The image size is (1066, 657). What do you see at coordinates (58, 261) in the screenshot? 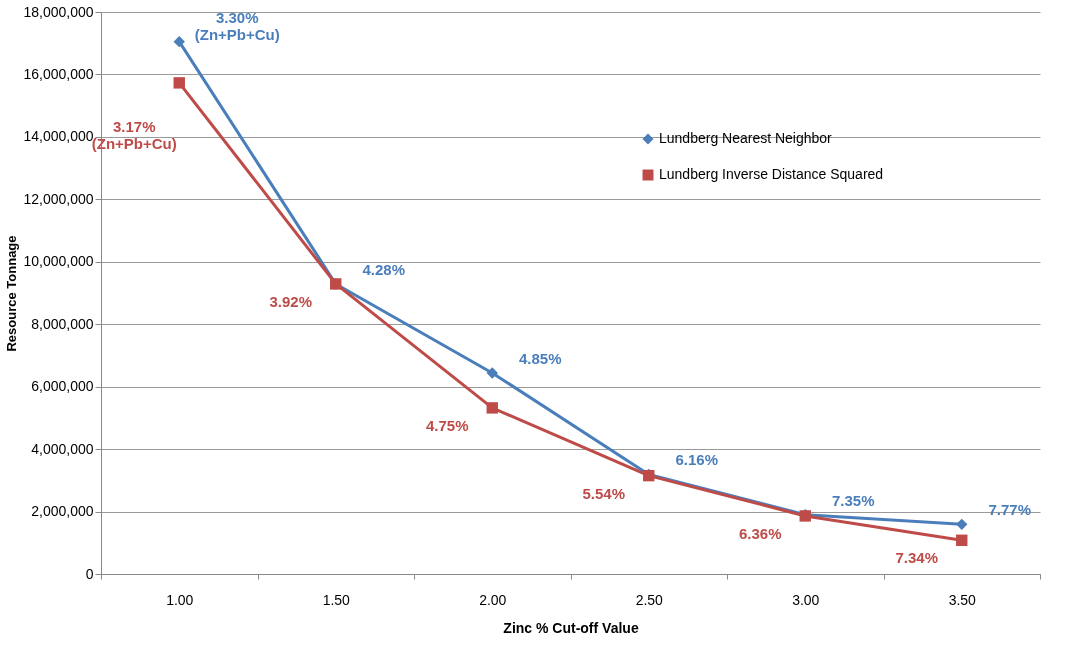
I see `y-tick-label: 10,000,000` at bounding box center [58, 261].